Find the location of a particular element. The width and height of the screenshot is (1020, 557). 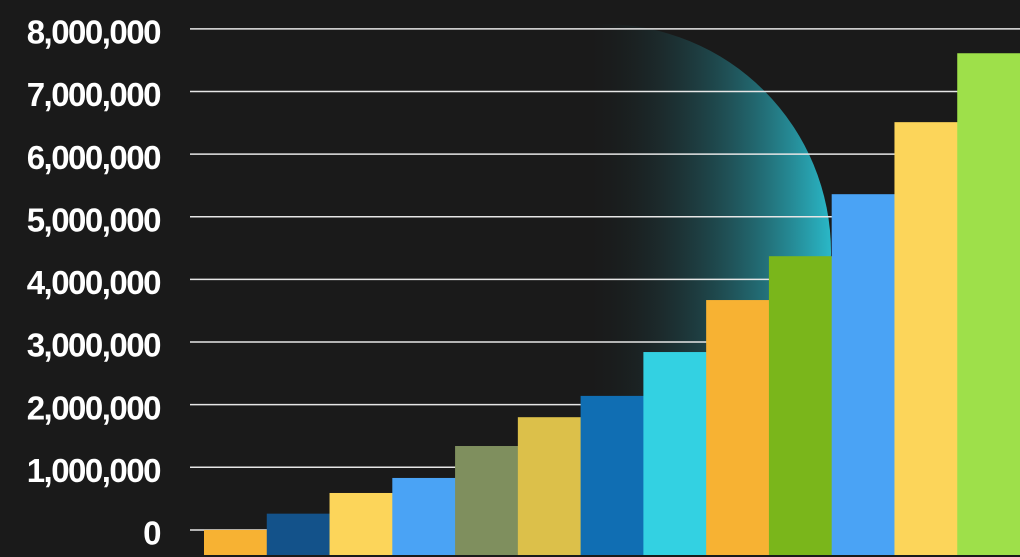

y-tick-label: 5,000,000 is located at coordinates (93, 219).